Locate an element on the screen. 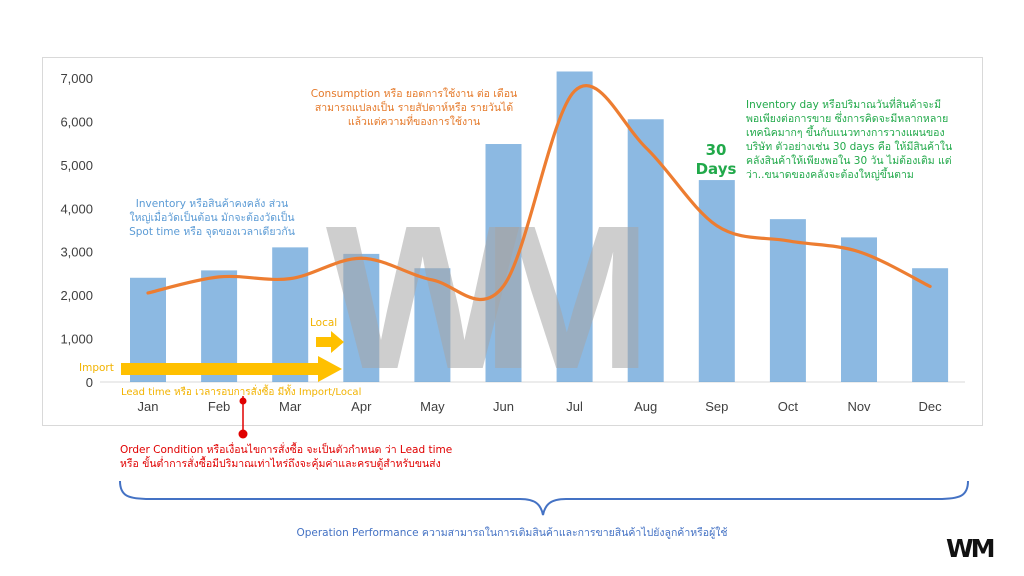 This screenshot has width=1024, height=576. inventory-day-line-6: ว่า..ขนาดของคลังจะต้องใหญ่ขึ้นตาม is located at coordinates (830, 175).